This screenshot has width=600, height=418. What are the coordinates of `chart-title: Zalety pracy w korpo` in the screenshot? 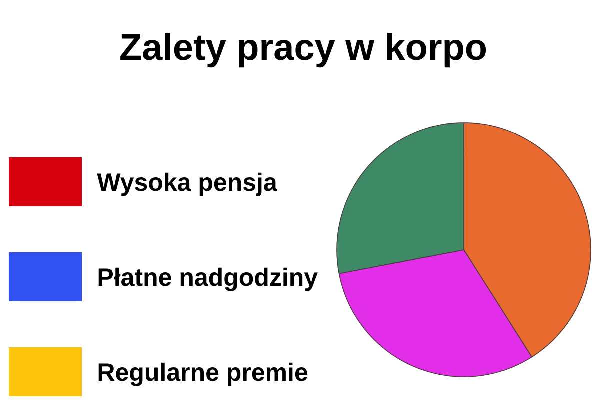 It's located at (303, 50).